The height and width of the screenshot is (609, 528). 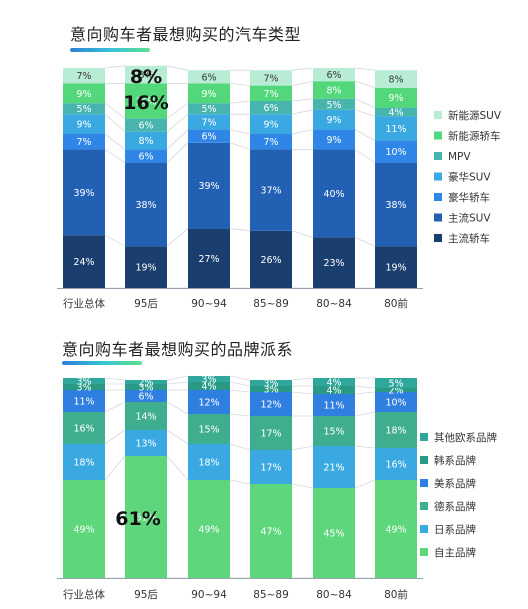 I want to click on chart2-title-underline, so click(x=102, y=363).